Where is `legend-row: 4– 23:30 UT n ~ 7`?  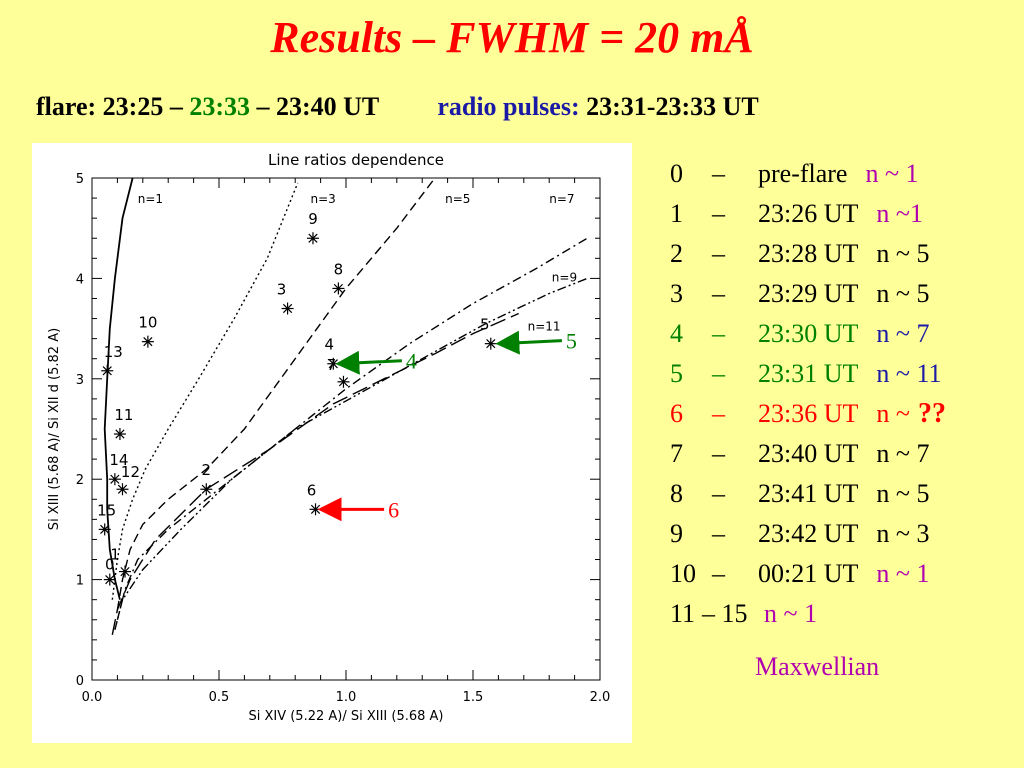
legend-row: 4– 23:30 UT n ~ 7 is located at coordinates (840, 334).